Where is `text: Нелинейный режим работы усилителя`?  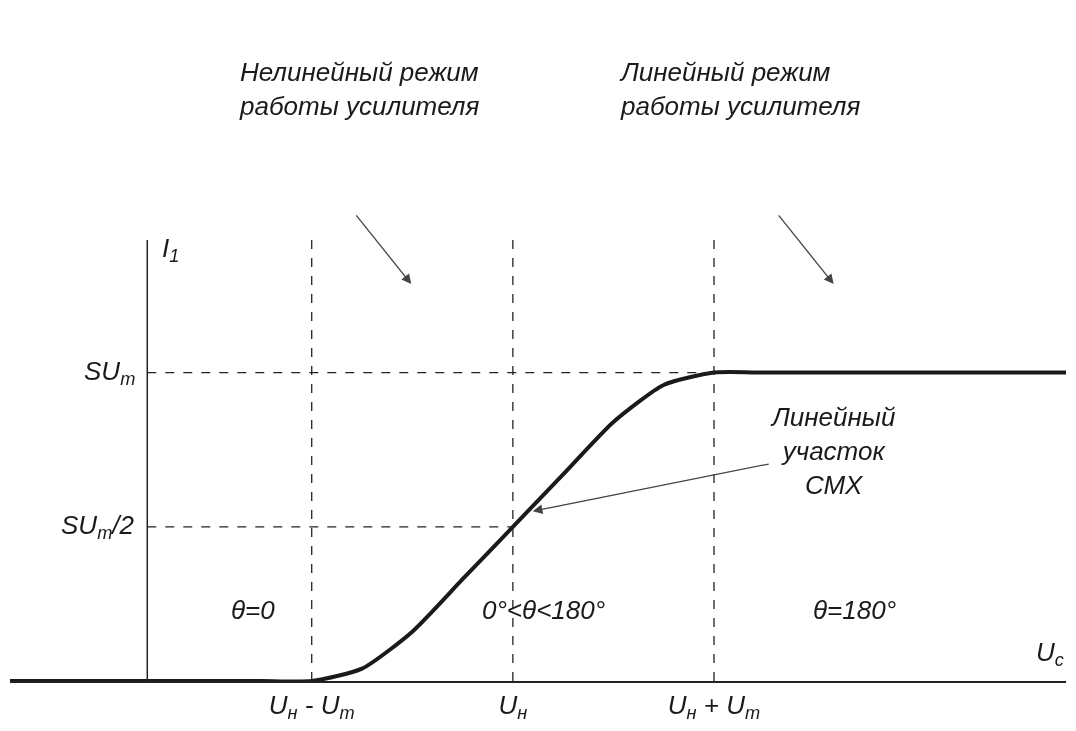
text: Нелинейный режим работы усилителя is located at coordinates (359, 89).